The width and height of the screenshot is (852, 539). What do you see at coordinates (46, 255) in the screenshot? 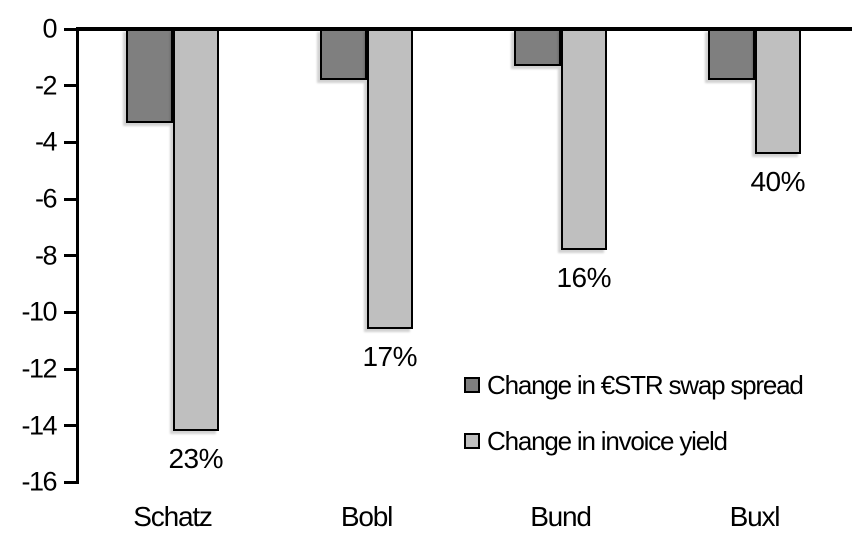
I see `y-axis-tick-label: -8` at bounding box center [46, 255].